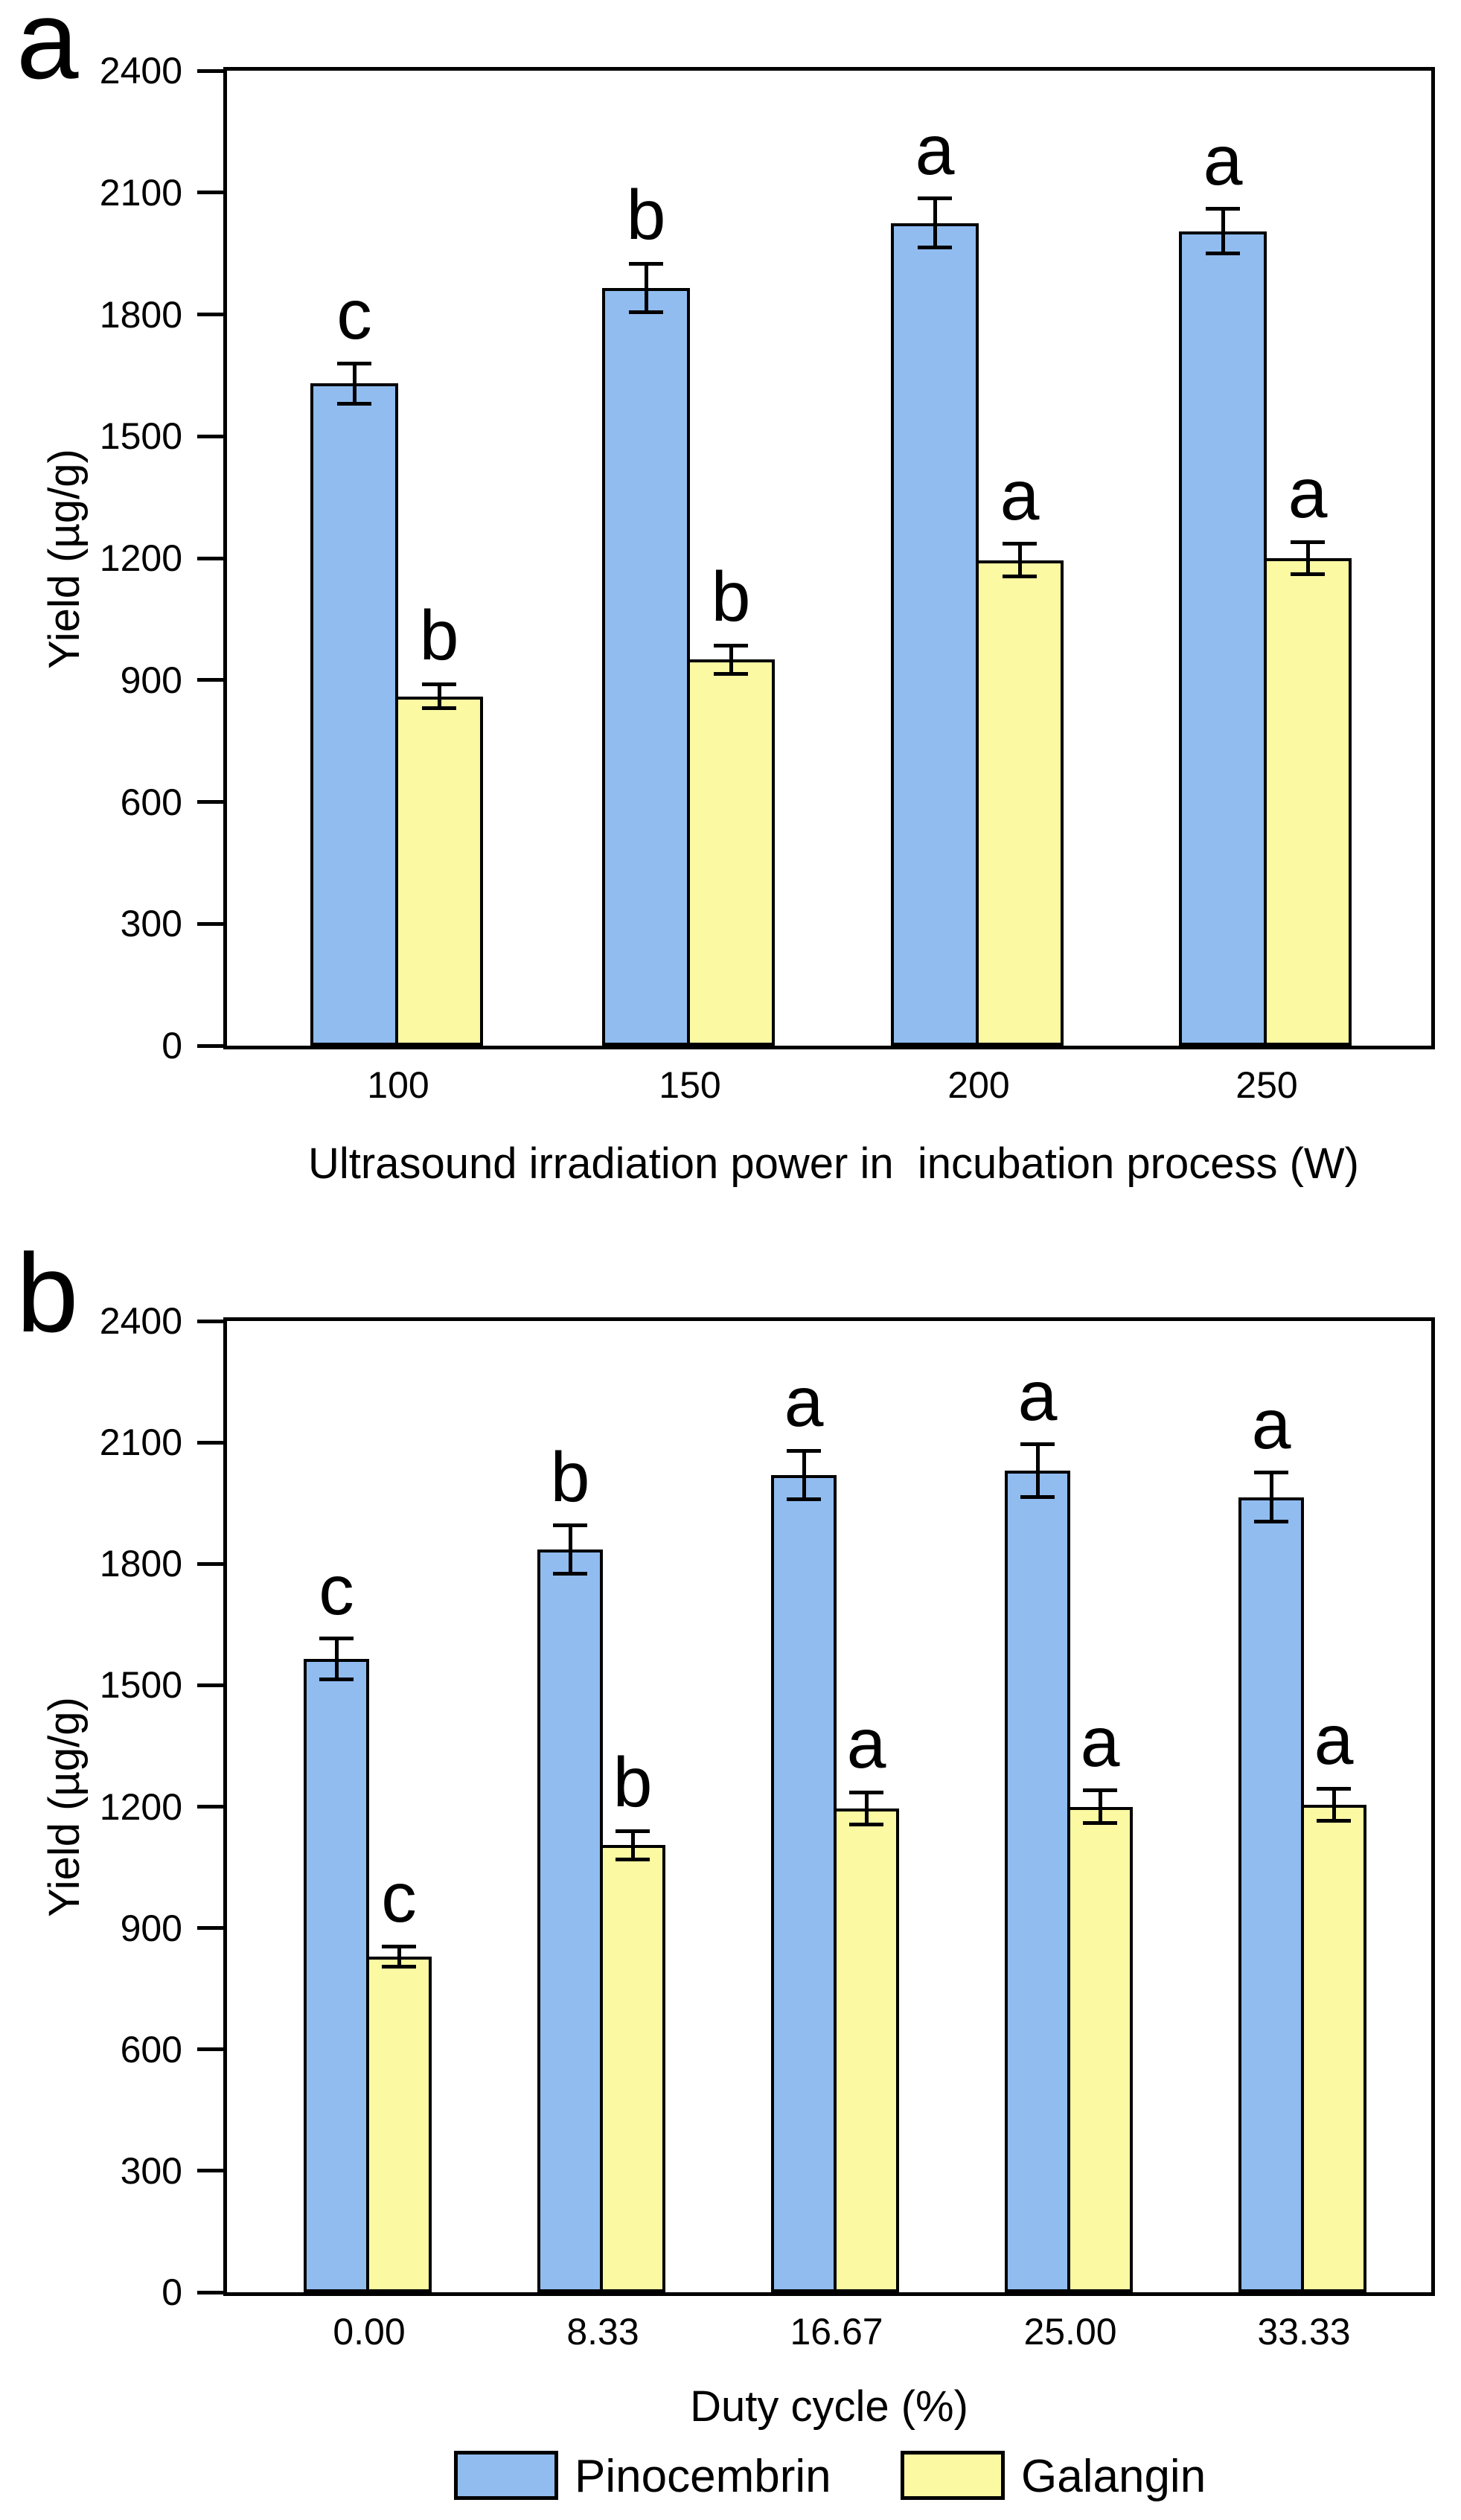 The height and width of the screenshot is (2520, 1461). I want to click on panel-b-letter: b, so click(47, 1292).